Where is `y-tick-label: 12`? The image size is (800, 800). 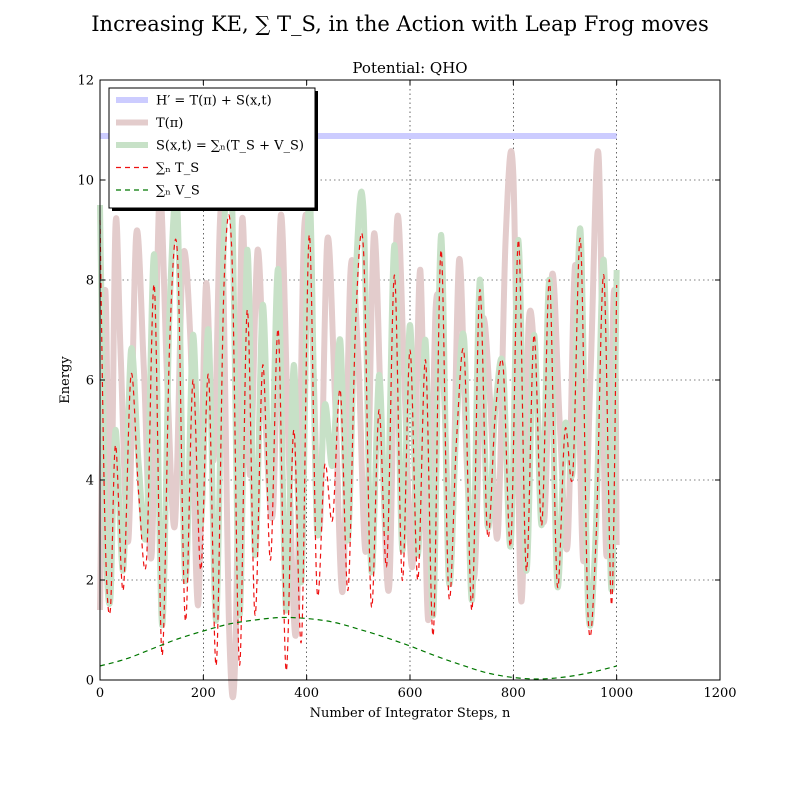
y-tick-label: 12 is located at coordinates (85, 81).